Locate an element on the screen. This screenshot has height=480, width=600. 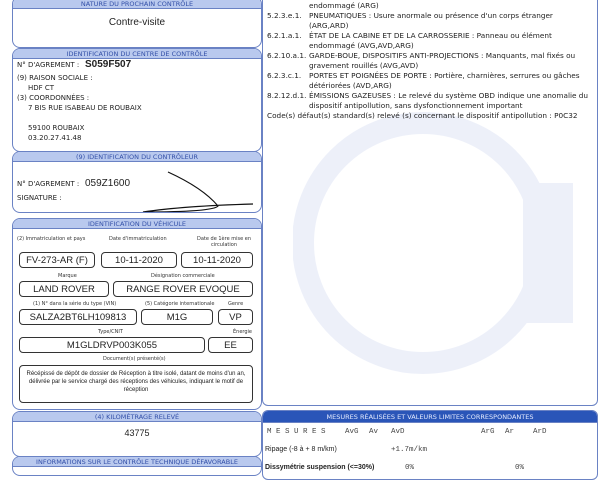
coord-label: (3) COORDONNÉES : is located at coordinates (53, 98).